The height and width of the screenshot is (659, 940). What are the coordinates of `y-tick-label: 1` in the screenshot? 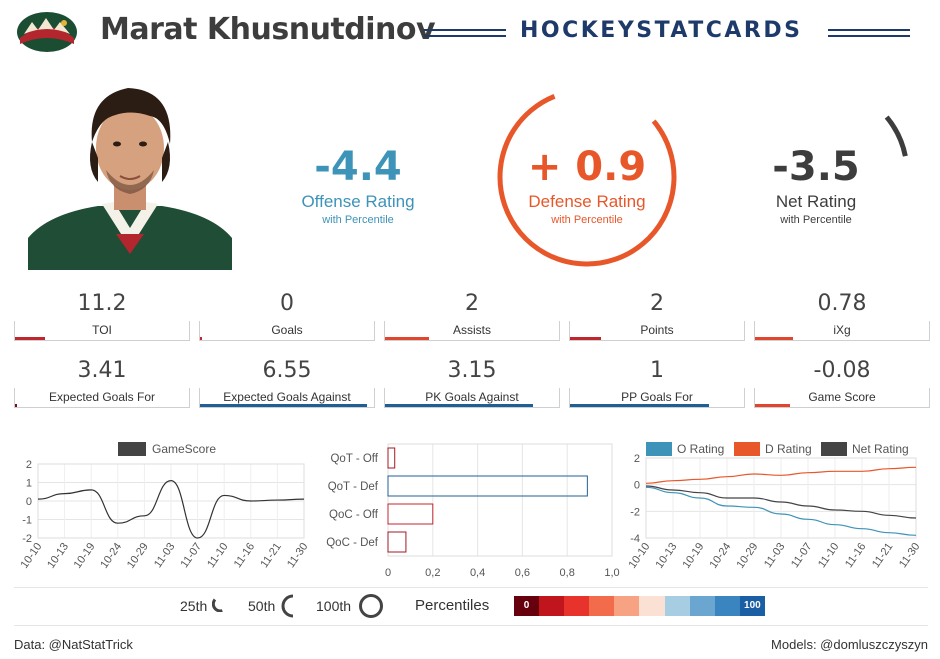 It's located at (29, 484).